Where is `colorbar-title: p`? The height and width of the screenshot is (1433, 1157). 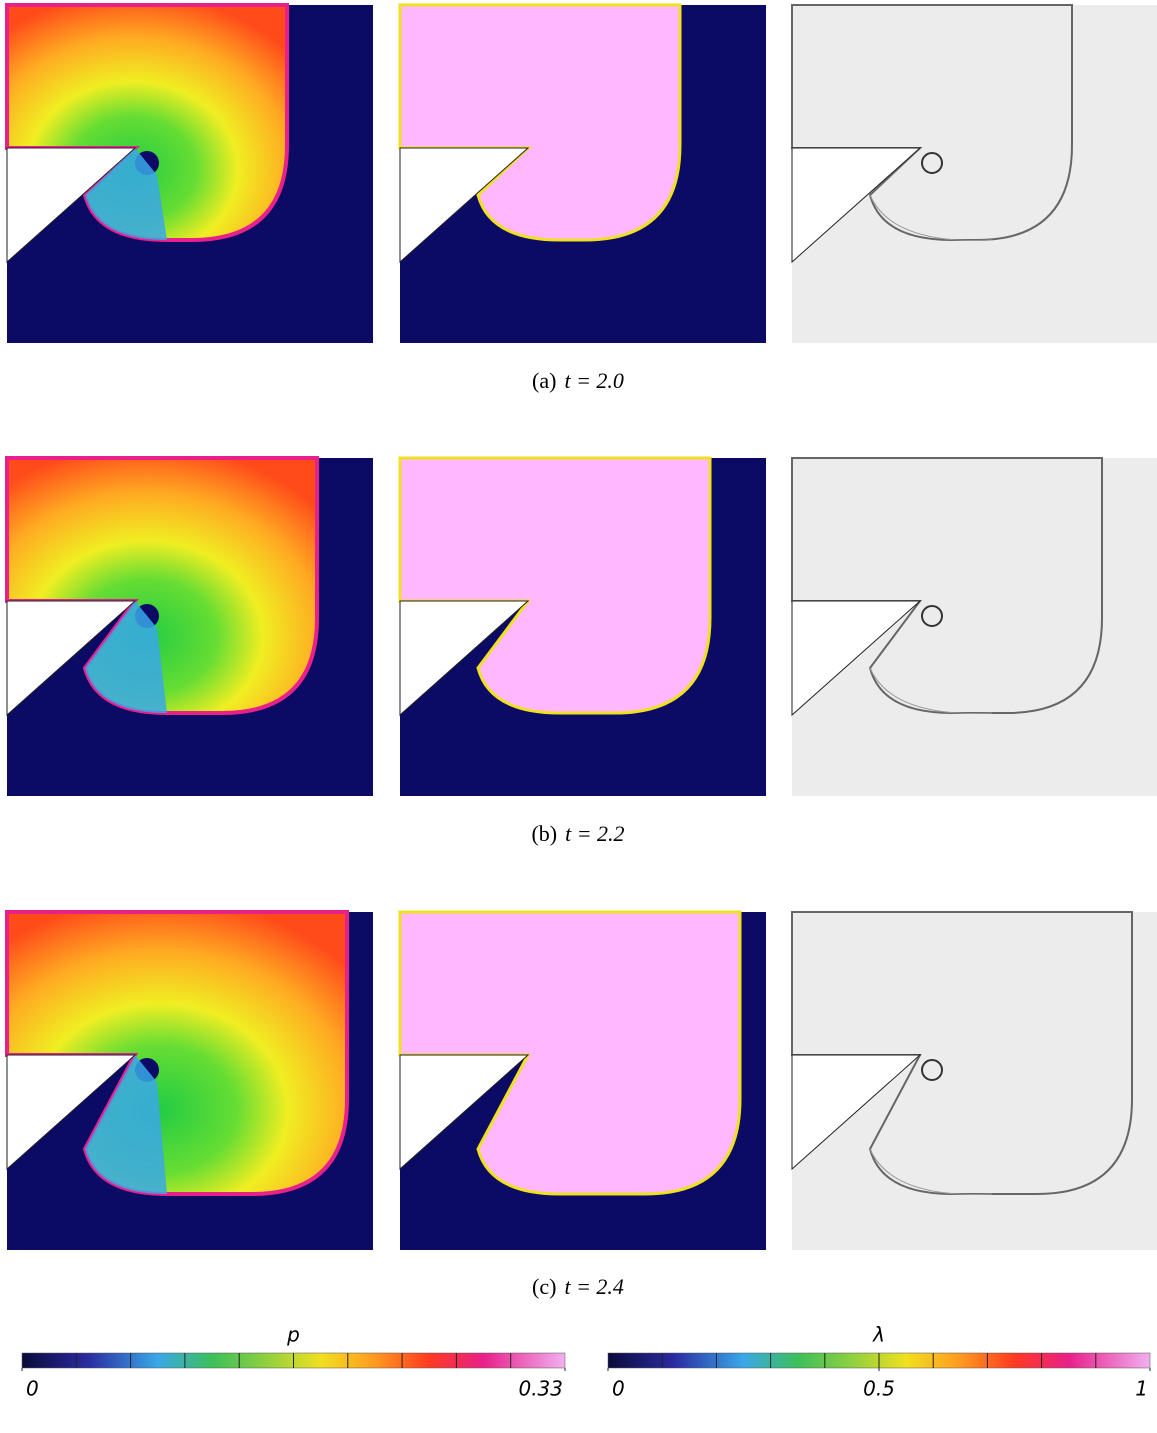
colorbar-title: p is located at coordinates (293, 1335).